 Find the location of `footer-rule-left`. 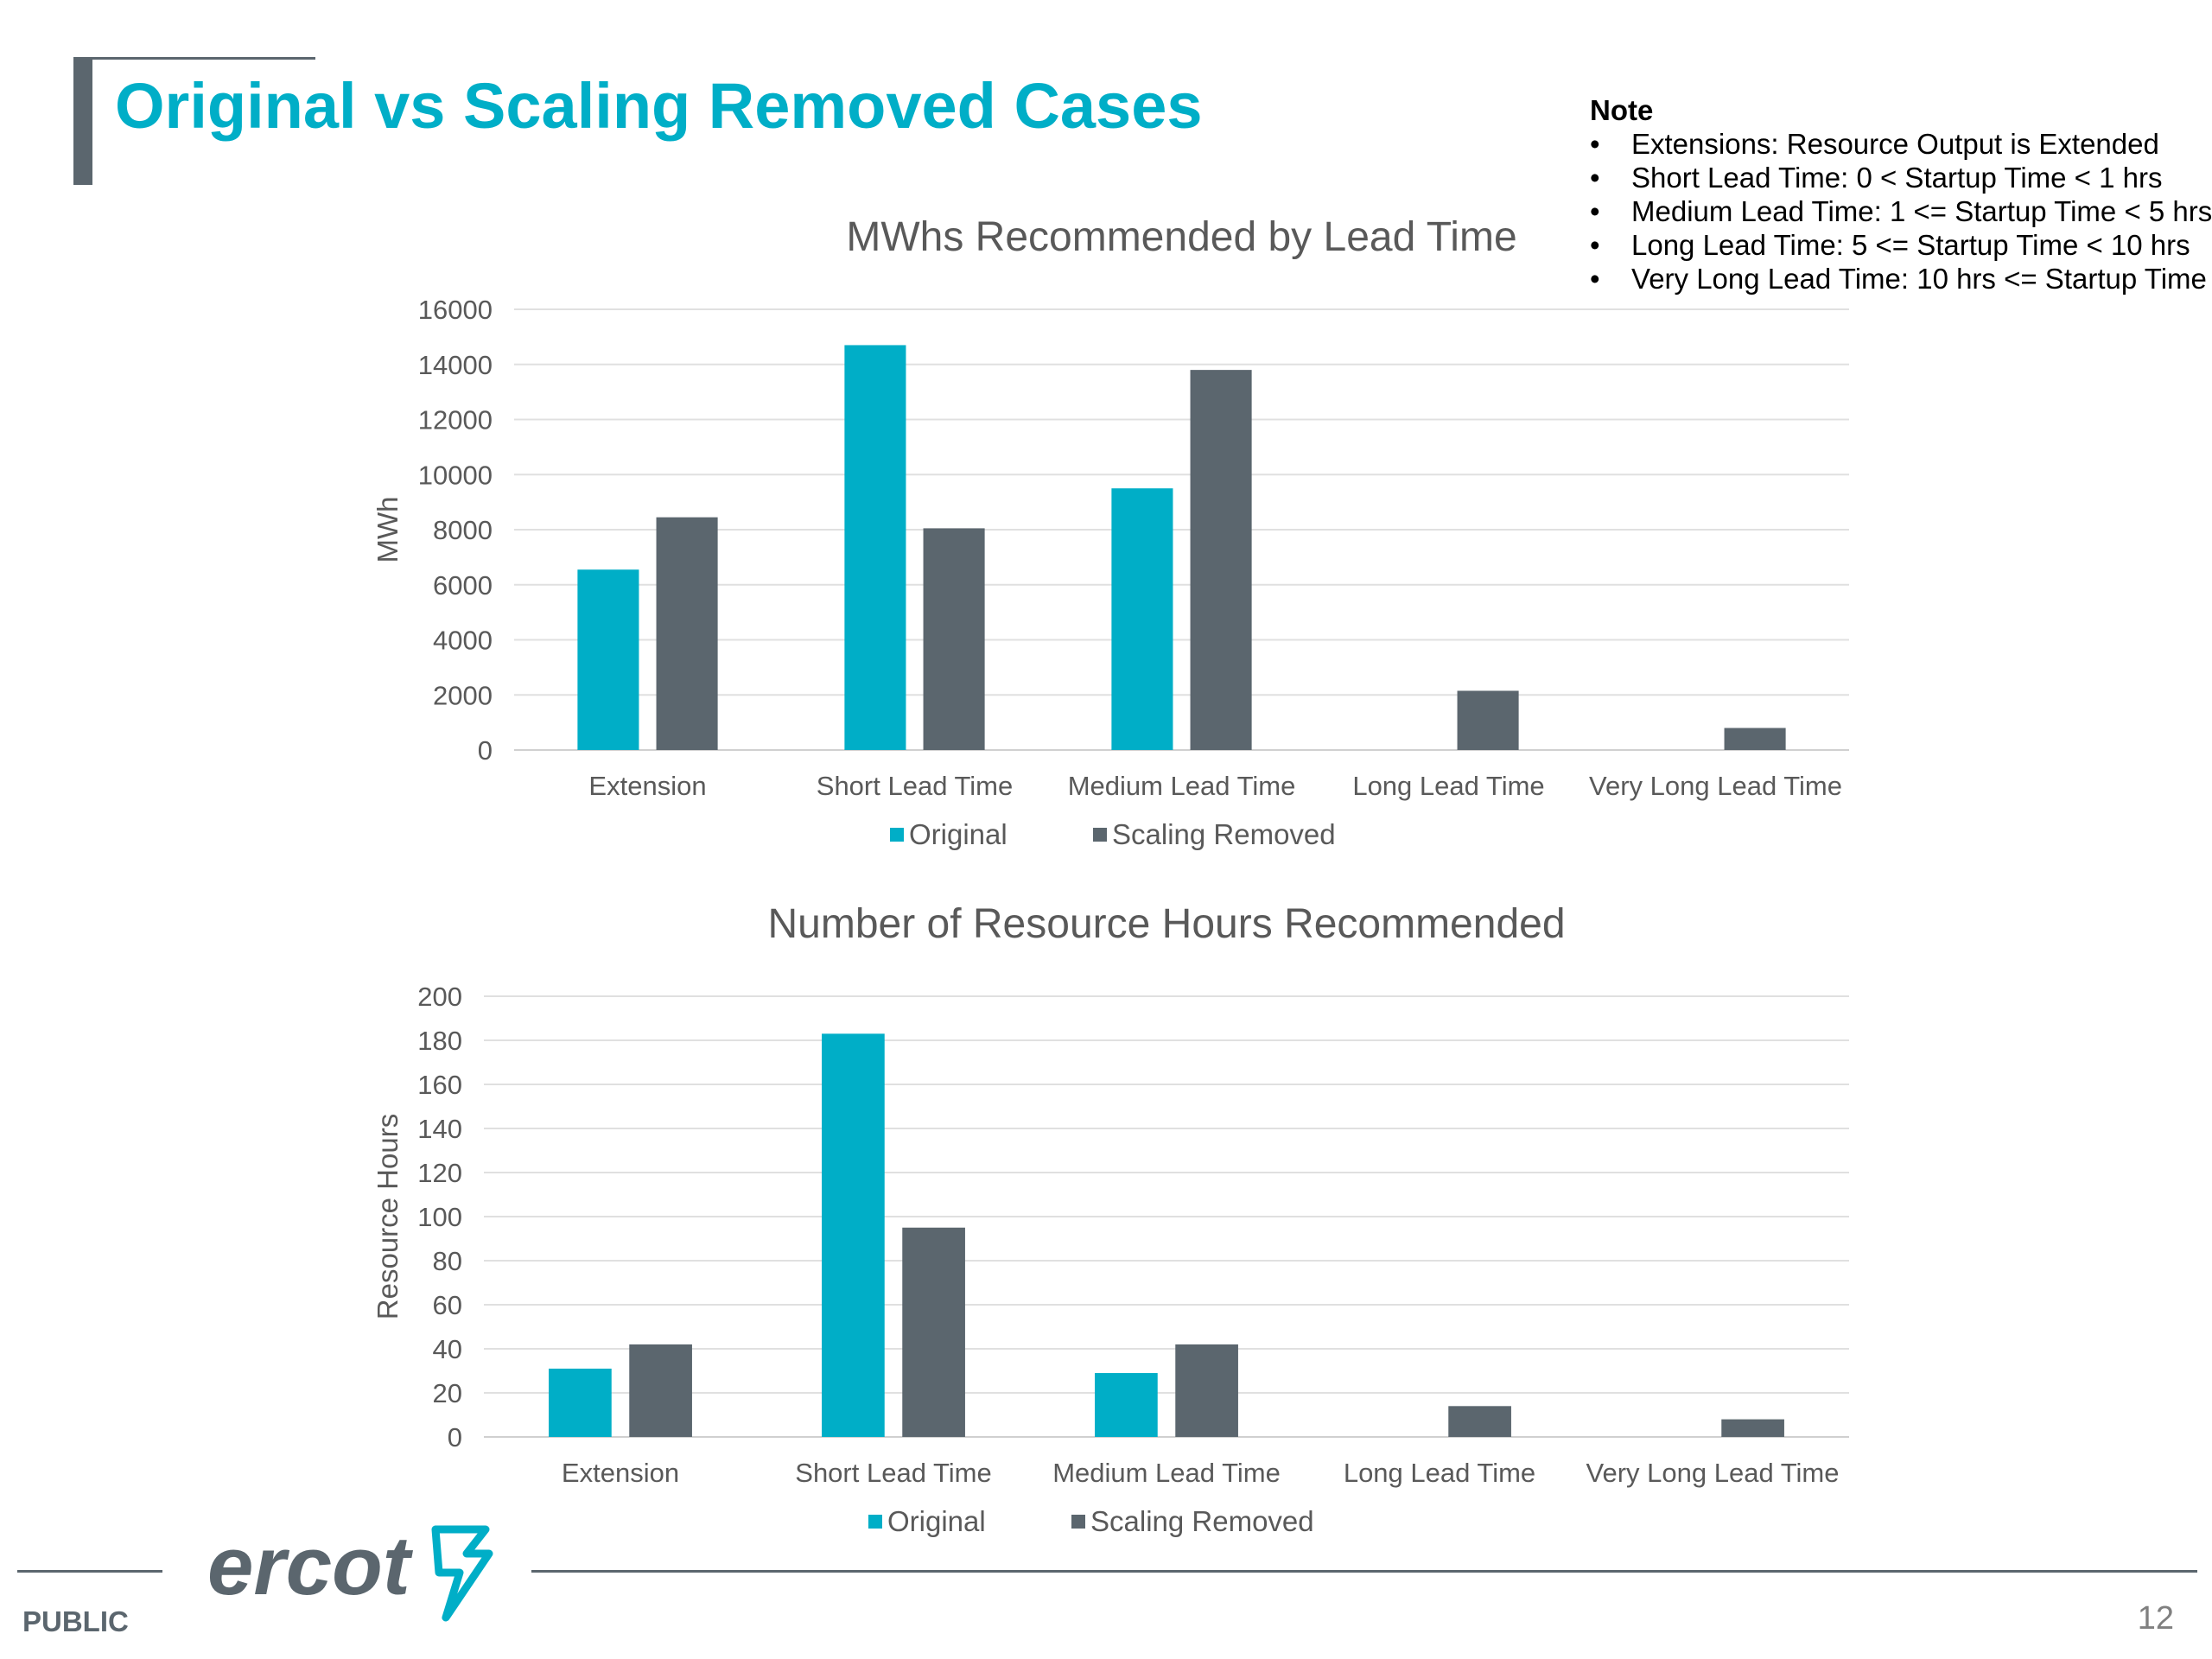

footer-rule-left is located at coordinates (89, 1571).